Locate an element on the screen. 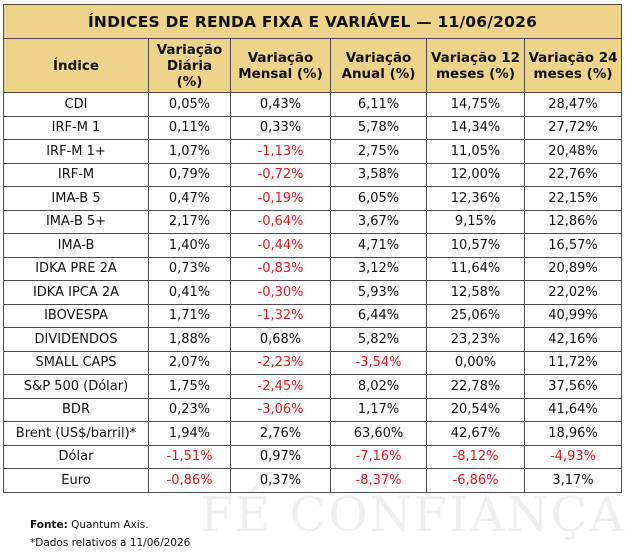  header-text: (%) is located at coordinates (189, 81).